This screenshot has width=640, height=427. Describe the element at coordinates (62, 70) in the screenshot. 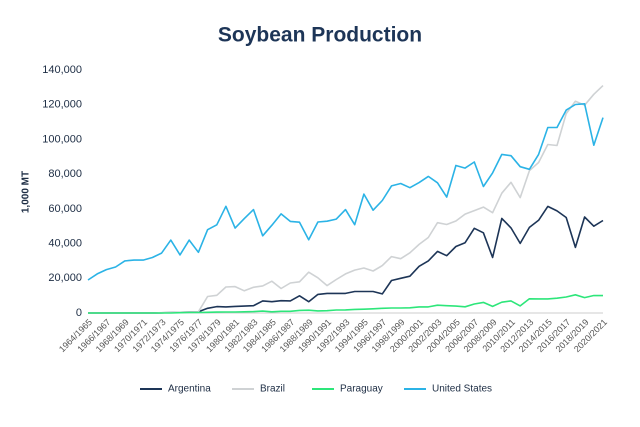

I see `y-tick-label: 140,000` at that location.